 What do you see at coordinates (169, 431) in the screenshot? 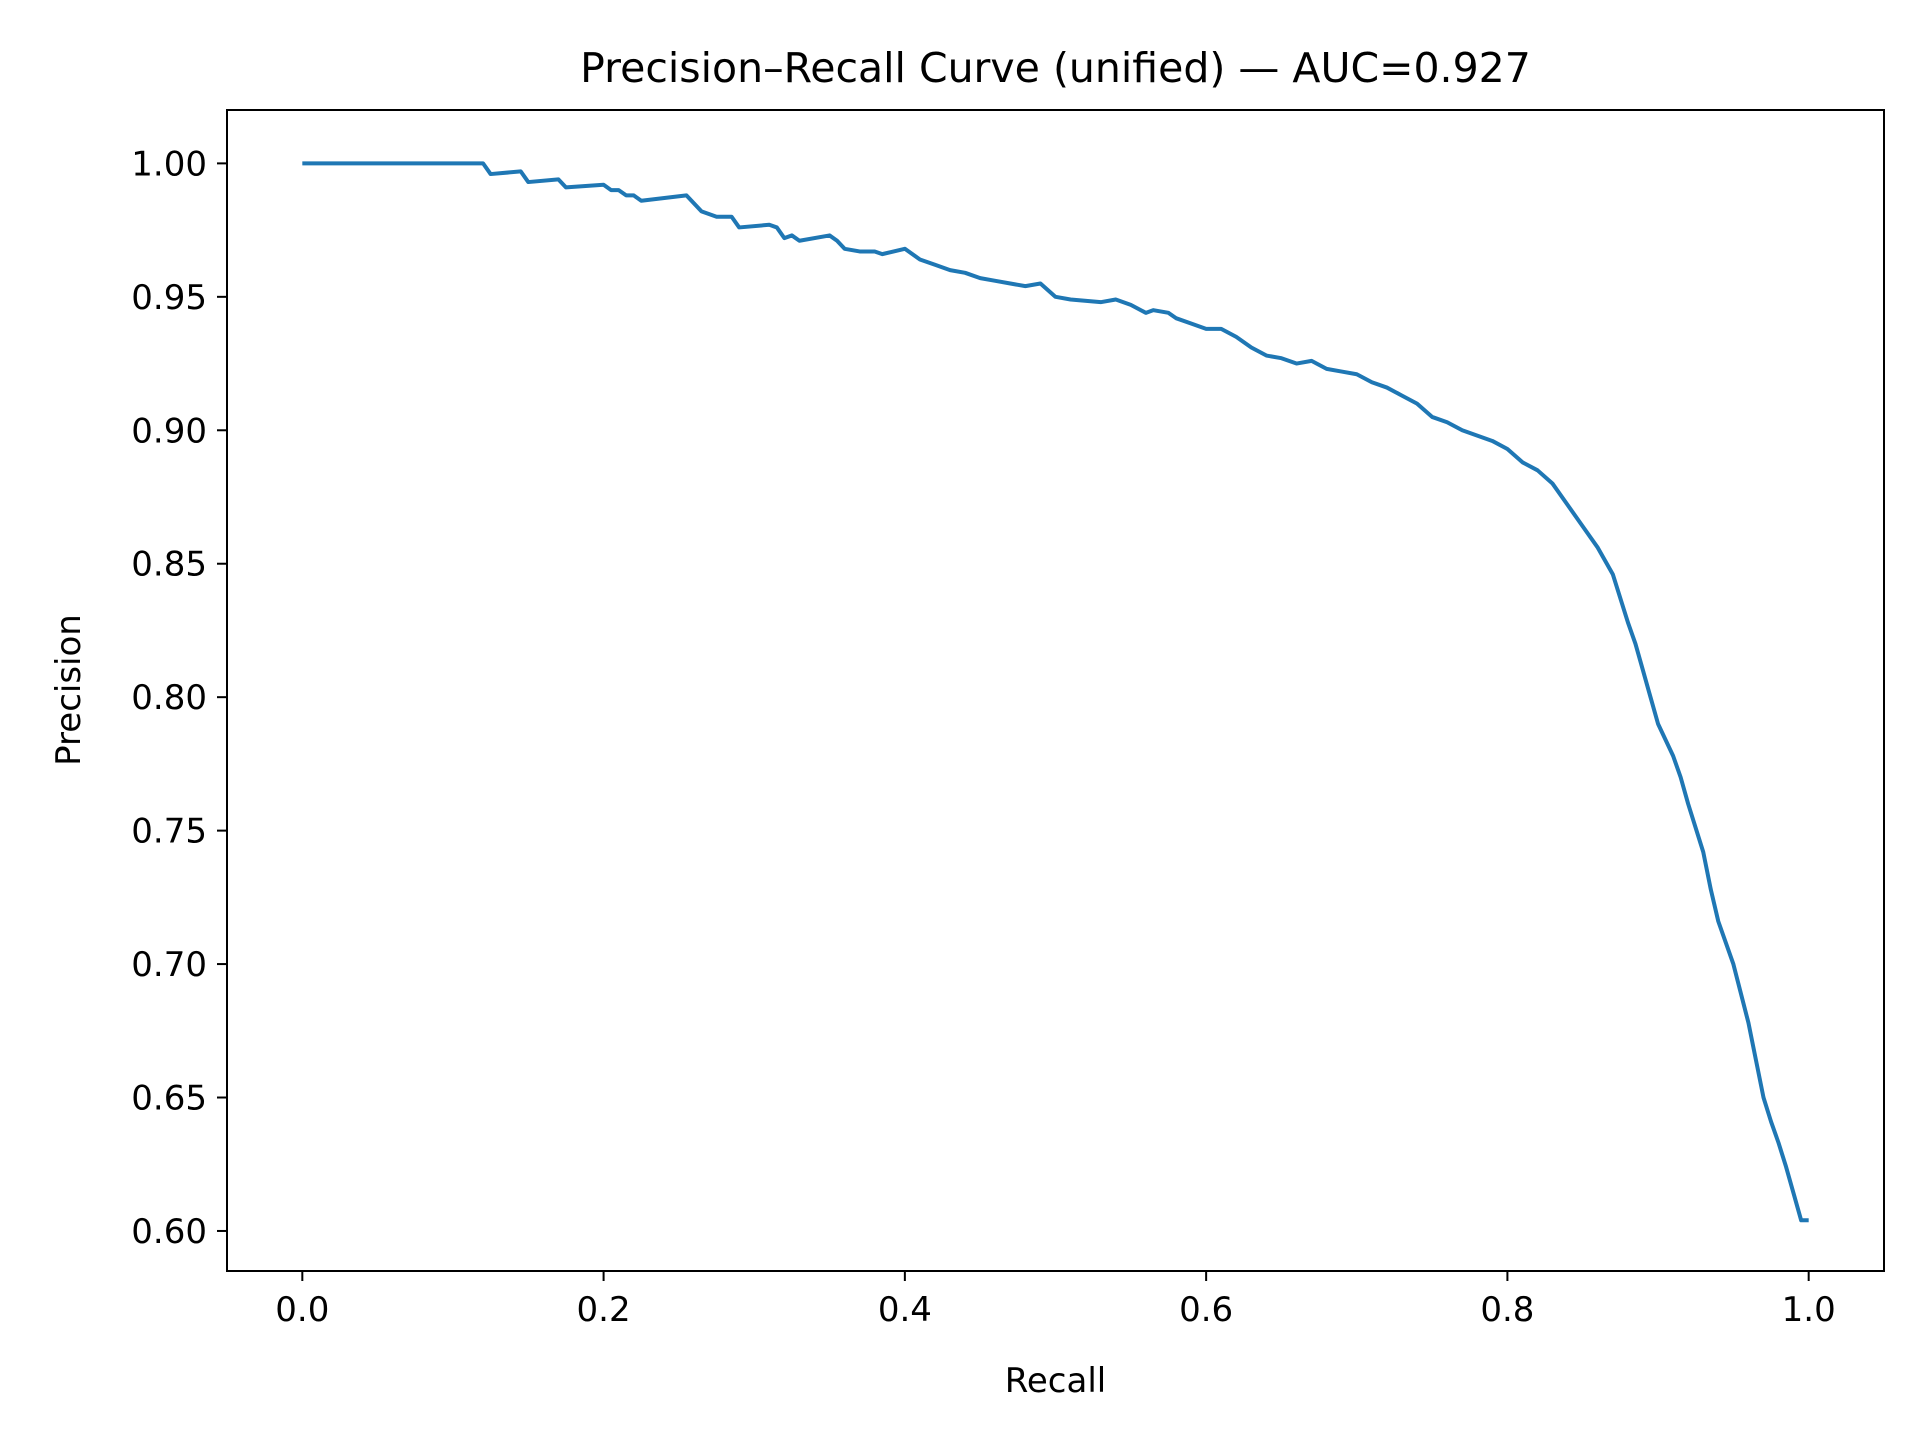
I see `y-tick-label: 0.90` at bounding box center [169, 431].